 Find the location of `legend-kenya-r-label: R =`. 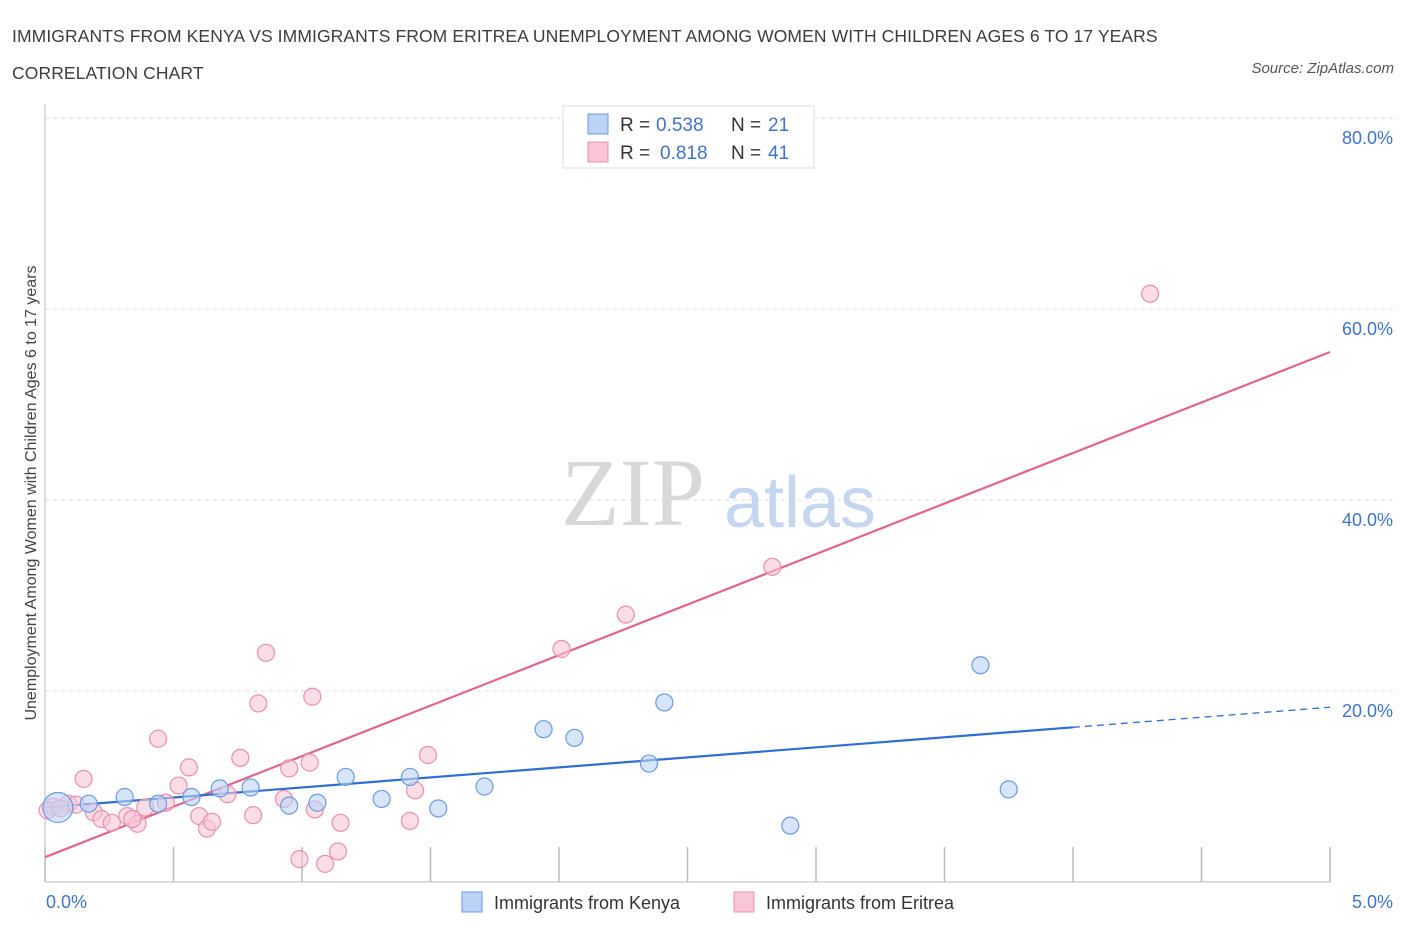

legend-kenya-r-label: R = is located at coordinates (635, 125).